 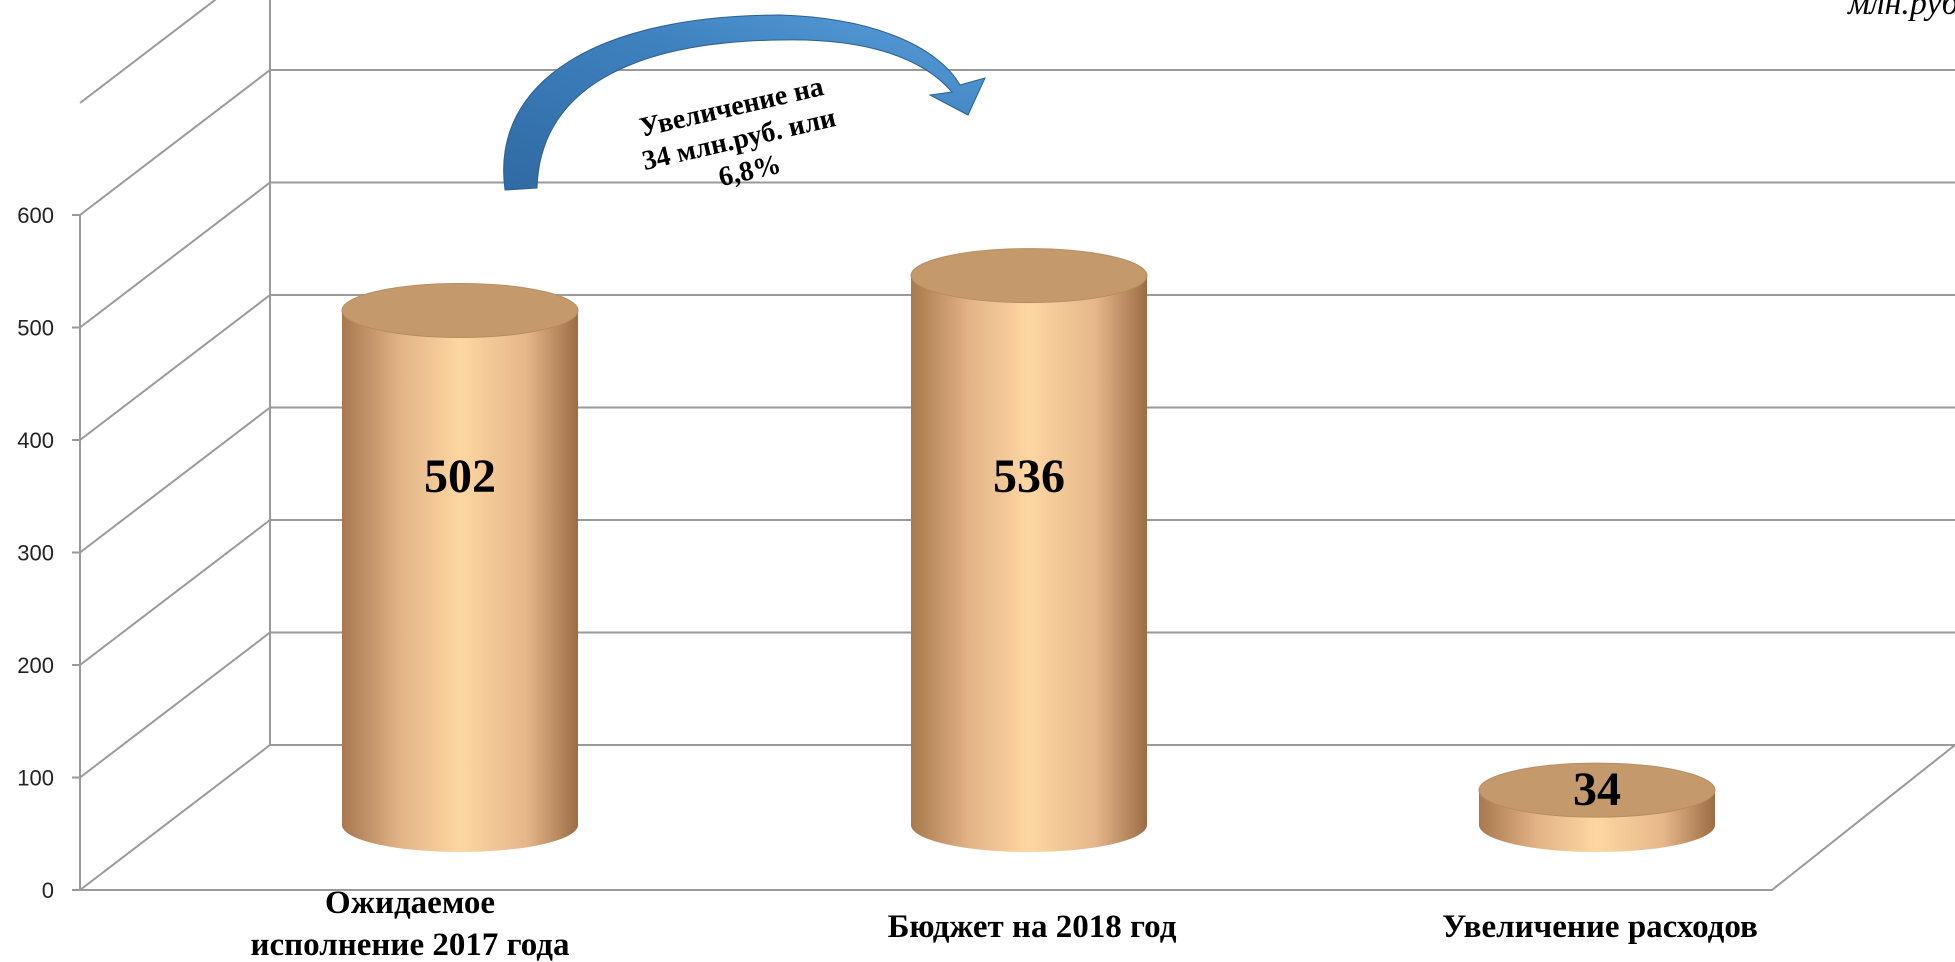 What do you see at coordinates (35, 665) in the screenshot?
I see `y-tick-label: 200` at bounding box center [35, 665].